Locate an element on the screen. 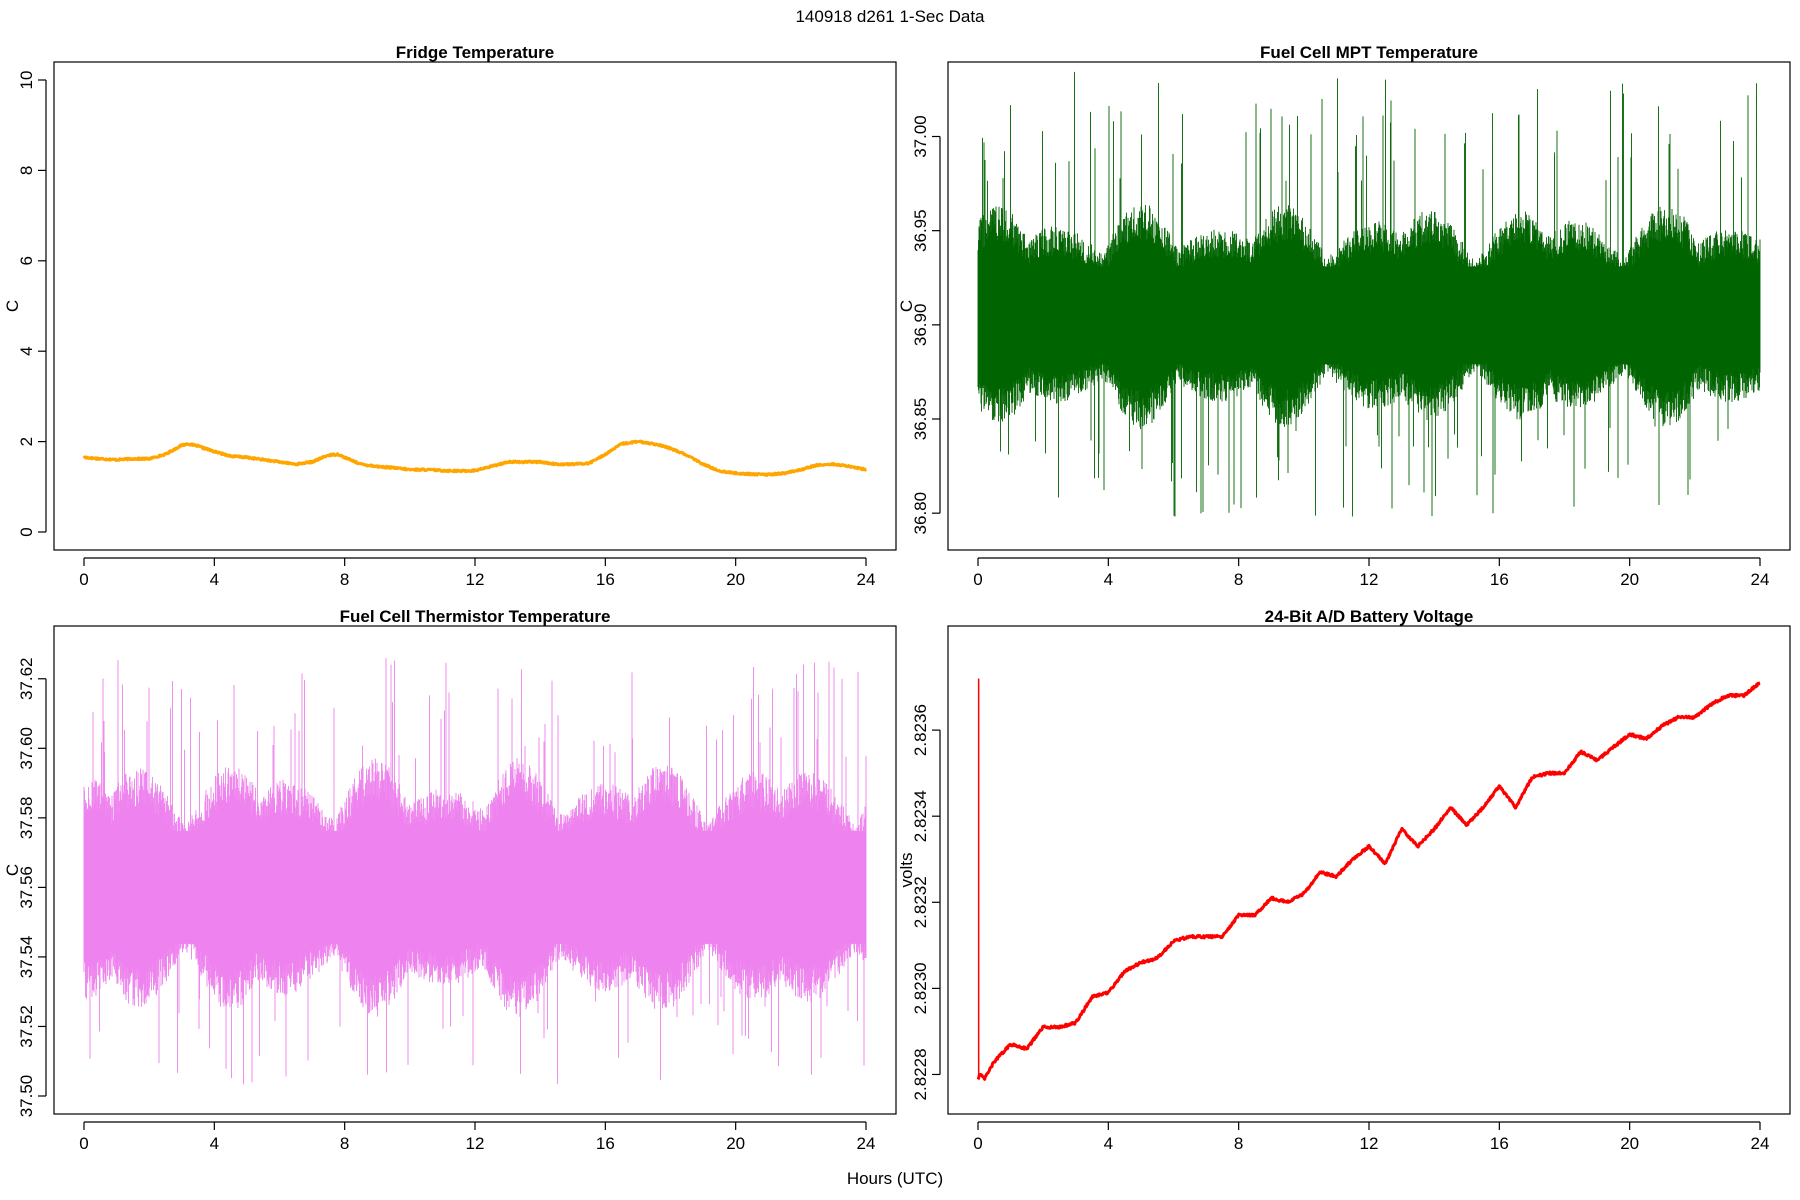 This screenshot has height=1200, width=1800. y-tick-label: 2 is located at coordinates (26, 441).